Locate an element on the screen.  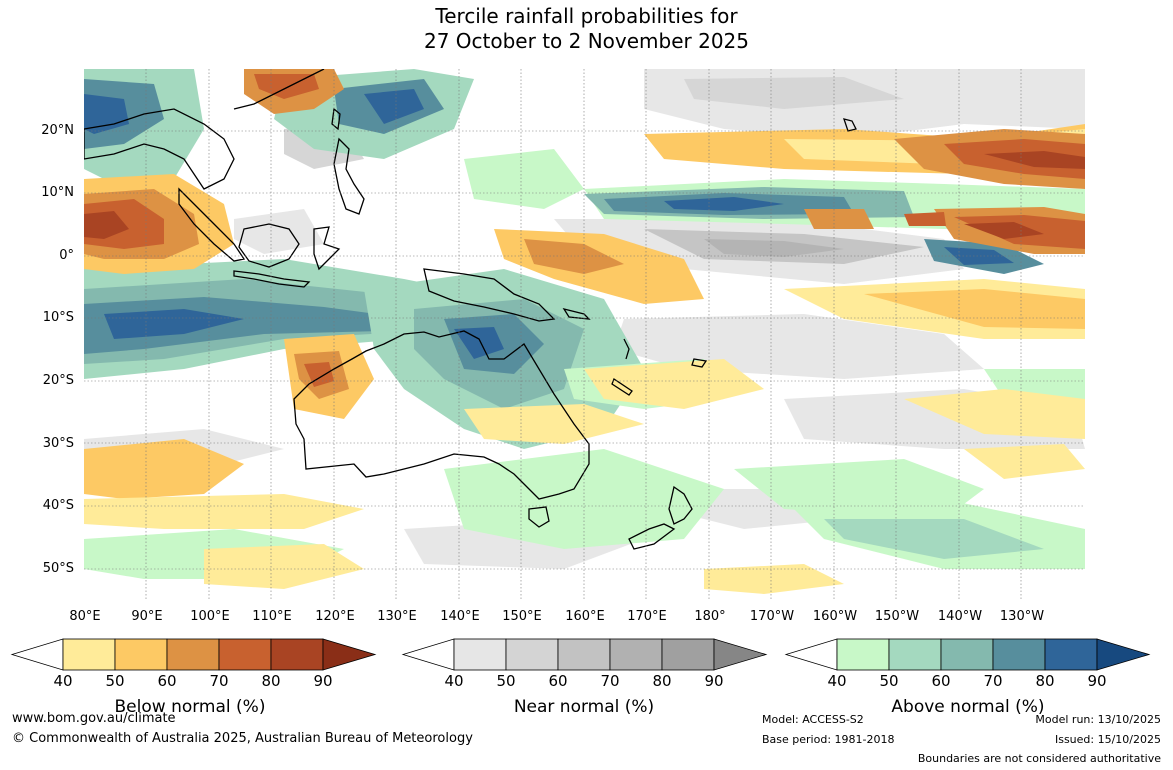
java-coast is located at coordinates (272, 279).